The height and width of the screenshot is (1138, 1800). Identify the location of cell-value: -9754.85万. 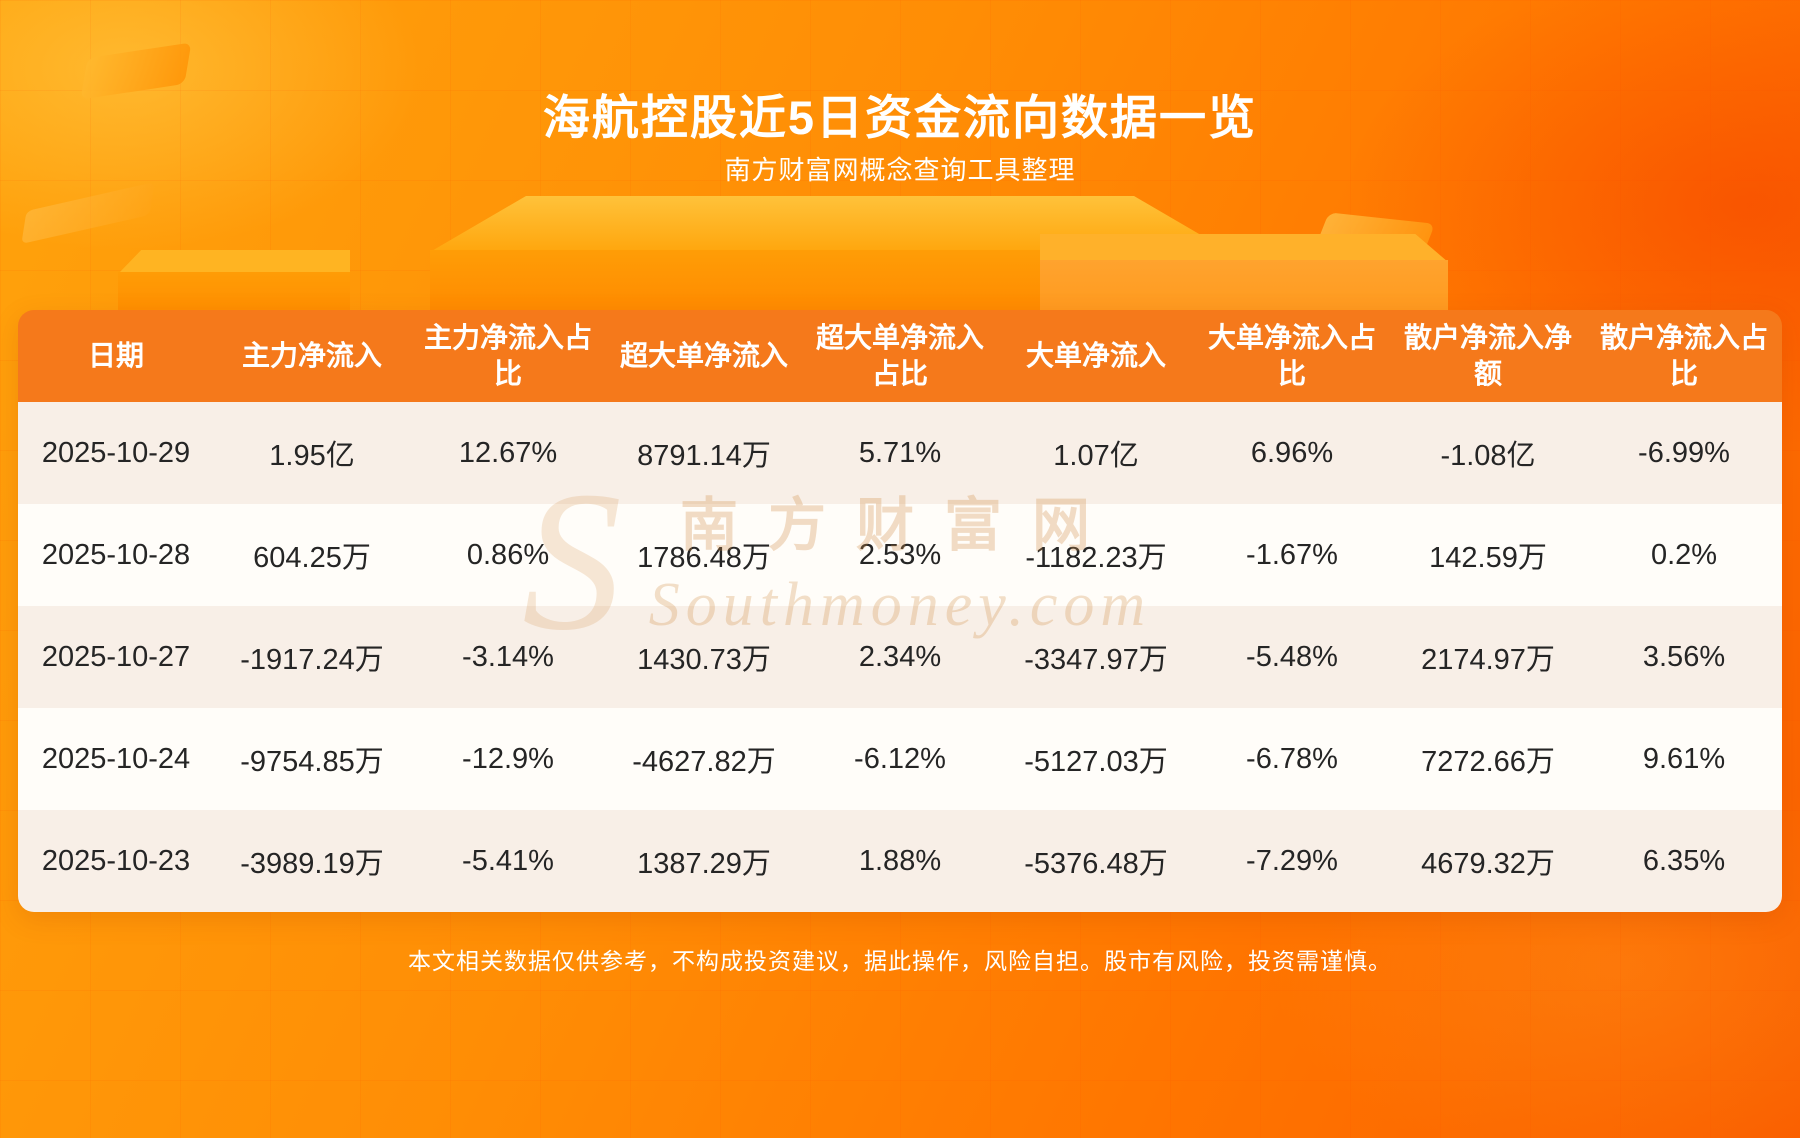
(312, 762).